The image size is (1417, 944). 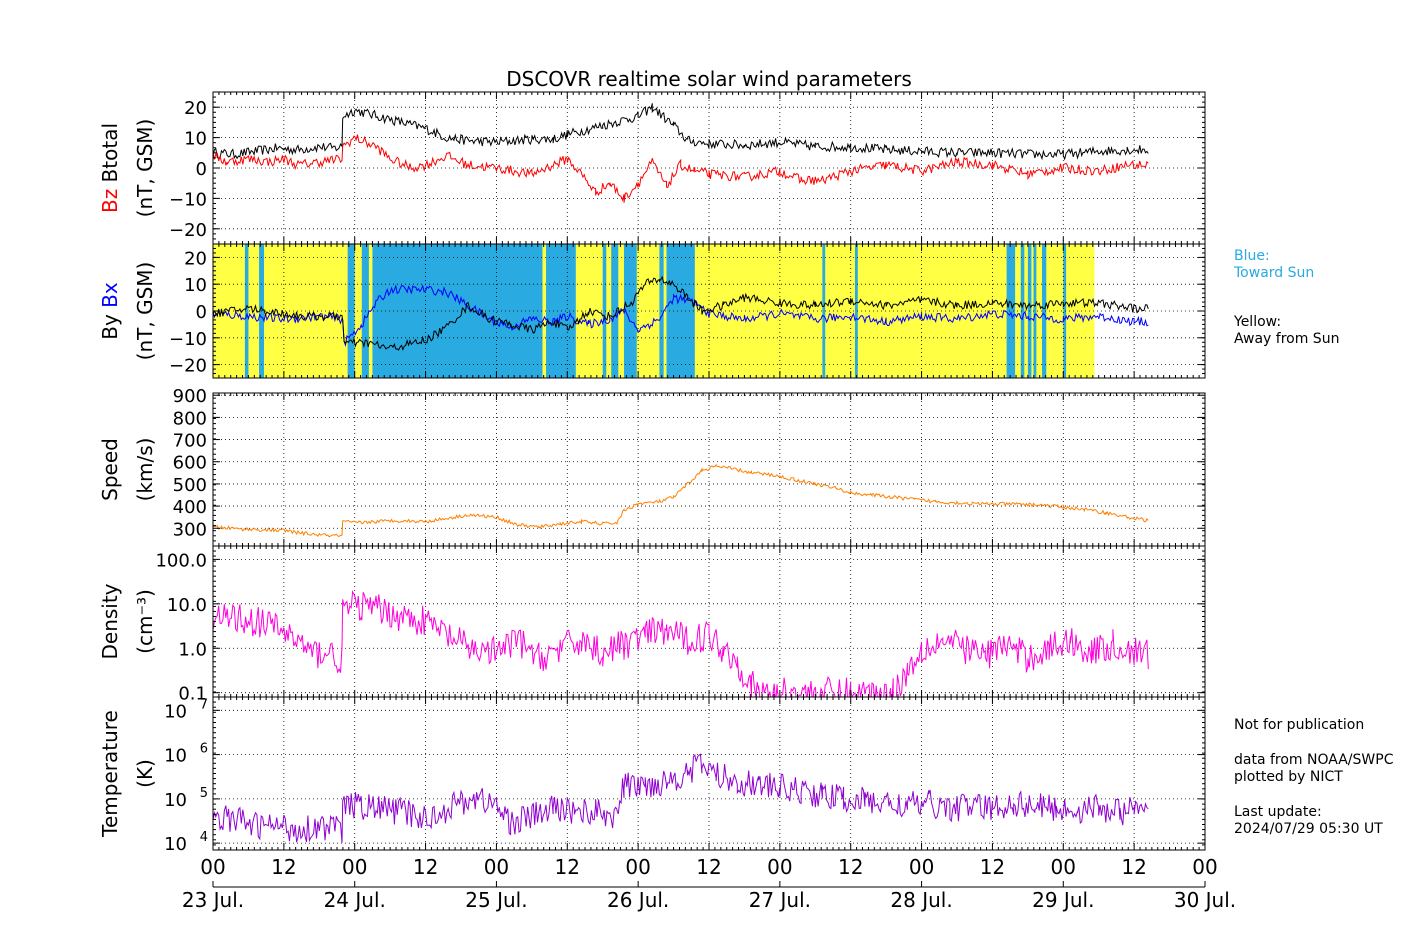 I want to click on y-axis-label: Speed, so click(x=110, y=469).